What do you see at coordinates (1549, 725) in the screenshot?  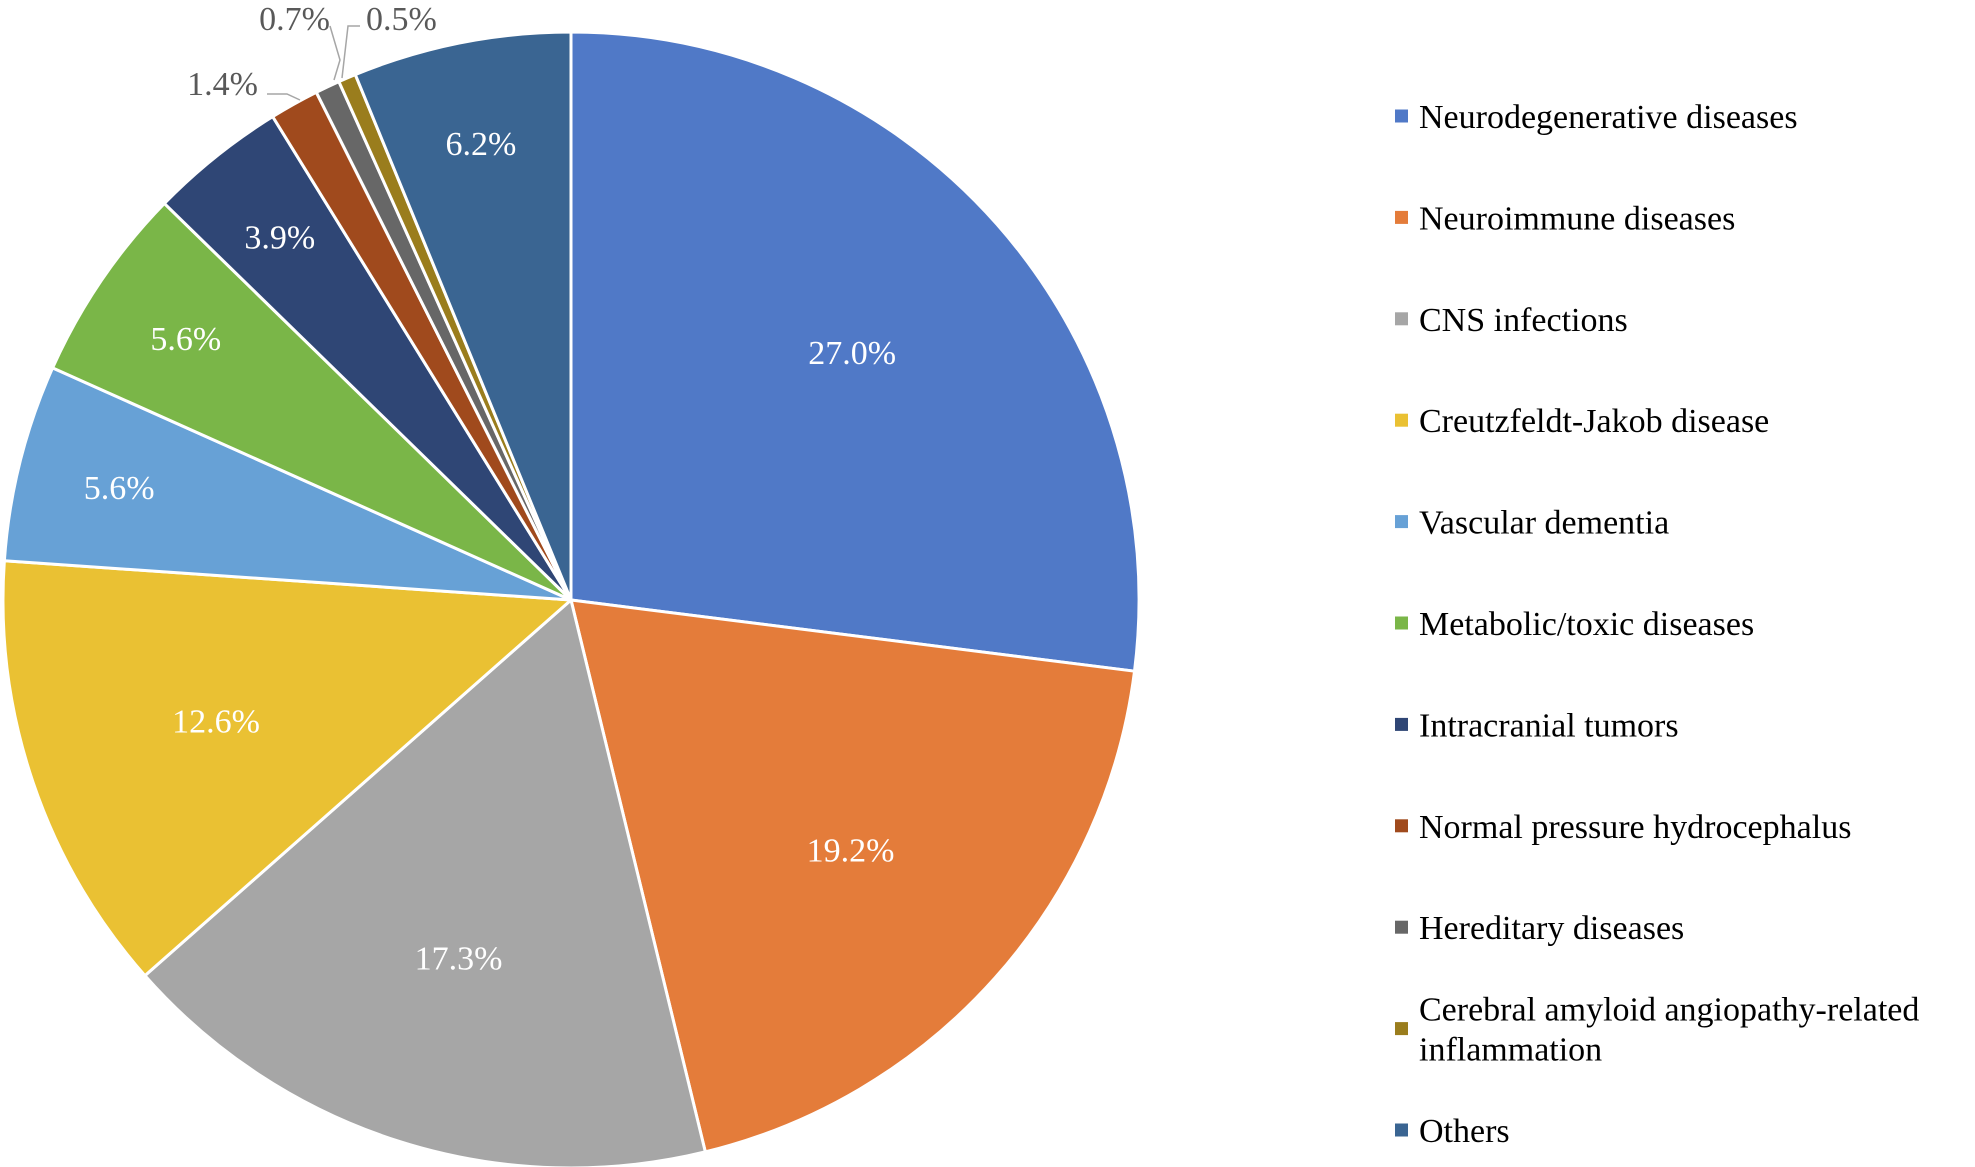 I see `legend-label-intracranial-tumors: Intracranial tumors` at bounding box center [1549, 725].